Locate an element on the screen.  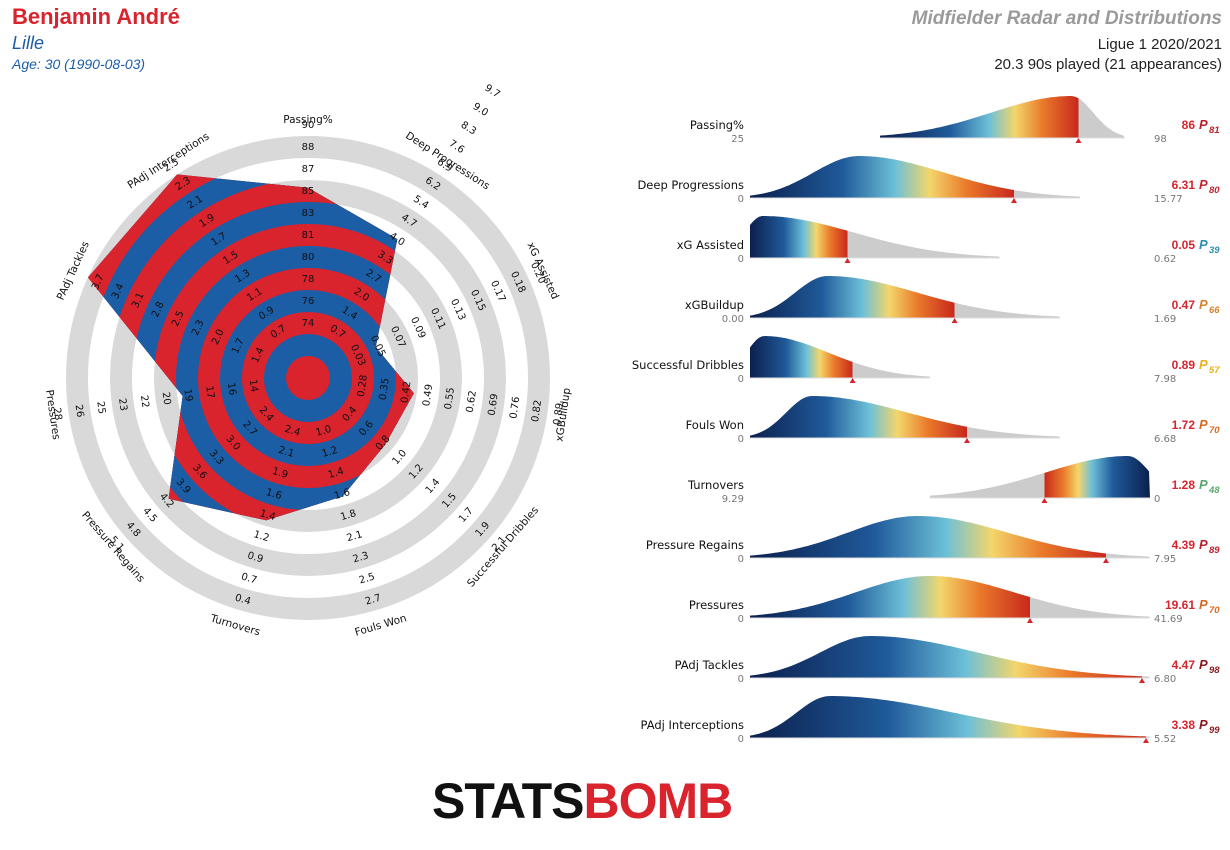
radar-tick-label: 1.0 is located at coordinates (323, 431).